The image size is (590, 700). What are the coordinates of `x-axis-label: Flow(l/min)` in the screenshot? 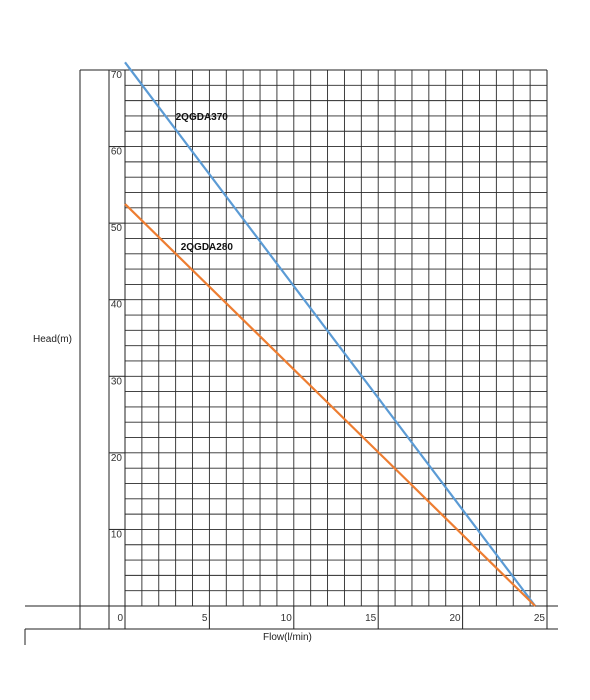 It's located at (287, 637).